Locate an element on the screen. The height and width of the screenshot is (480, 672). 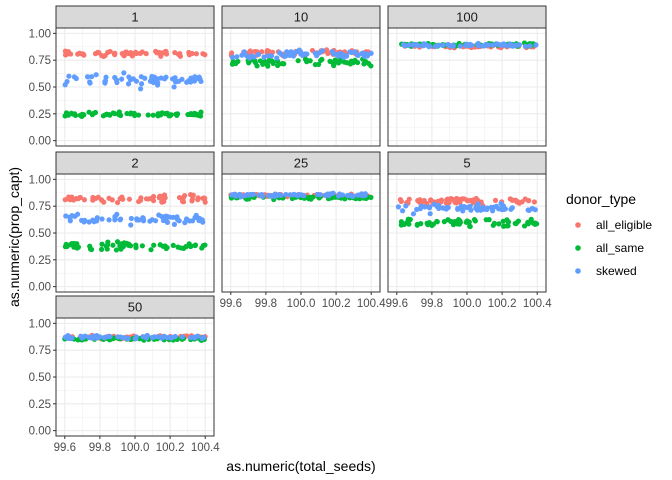
facet-strip-label: 2 is located at coordinates (134, 163).